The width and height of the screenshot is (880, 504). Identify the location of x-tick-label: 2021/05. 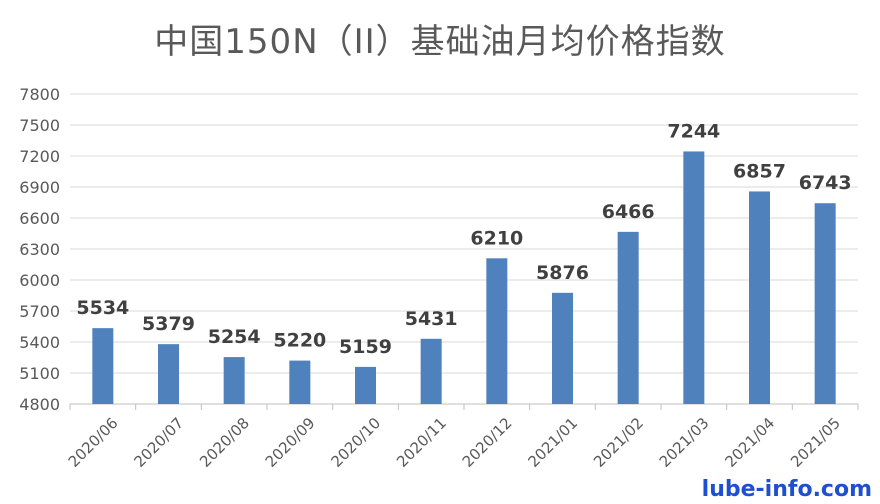
(815, 442).